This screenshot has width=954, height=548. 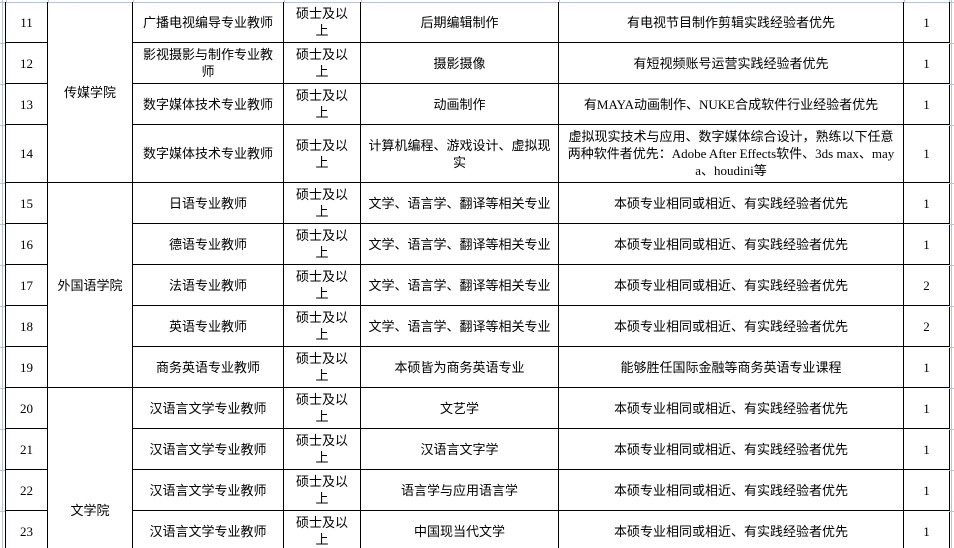 What do you see at coordinates (26, 244) in the screenshot?
I see `row-number-cell: 16` at bounding box center [26, 244].